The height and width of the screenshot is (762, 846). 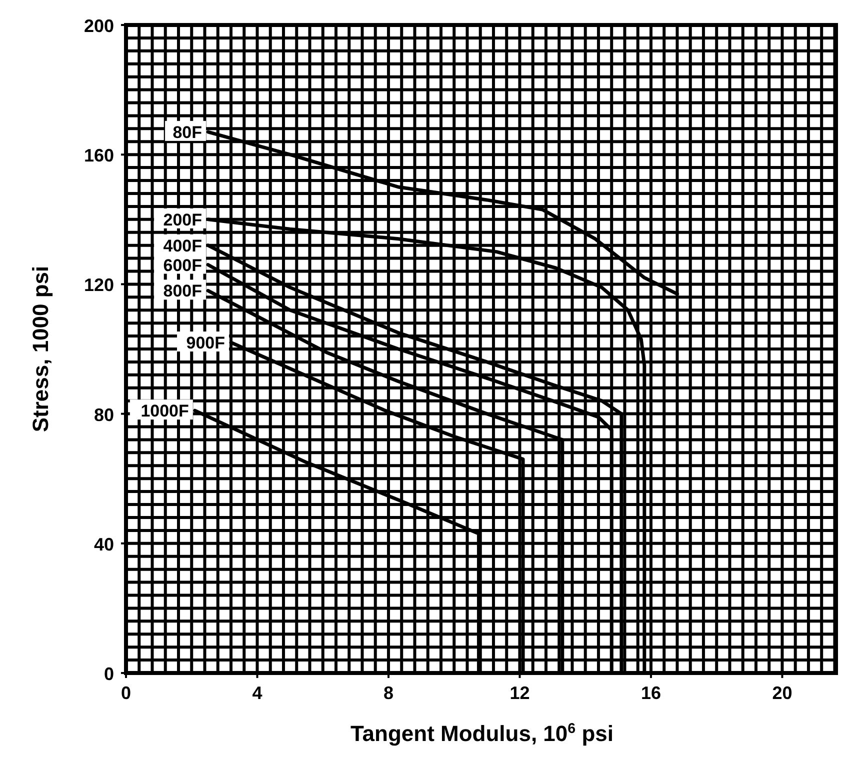 What do you see at coordinates (205, 343) in the screenshot?
I see `series-label: 900F` at bounding box center [205, 343].